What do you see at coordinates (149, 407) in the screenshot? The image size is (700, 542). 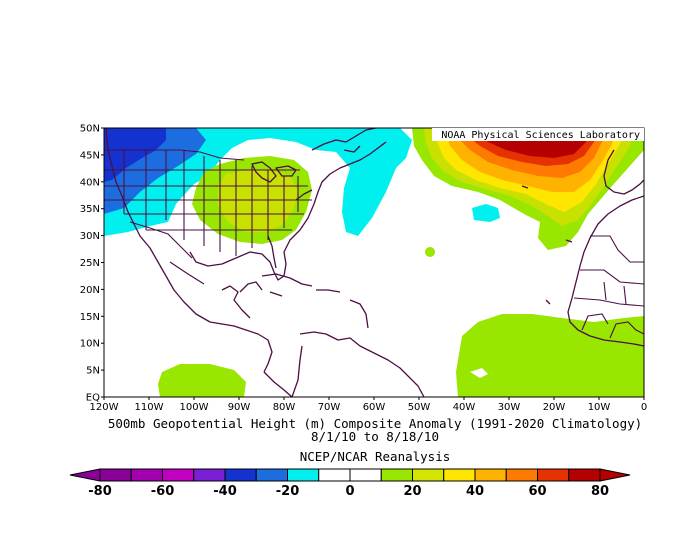 I see `lon-label: 110W` at bounding box center [149, 407].